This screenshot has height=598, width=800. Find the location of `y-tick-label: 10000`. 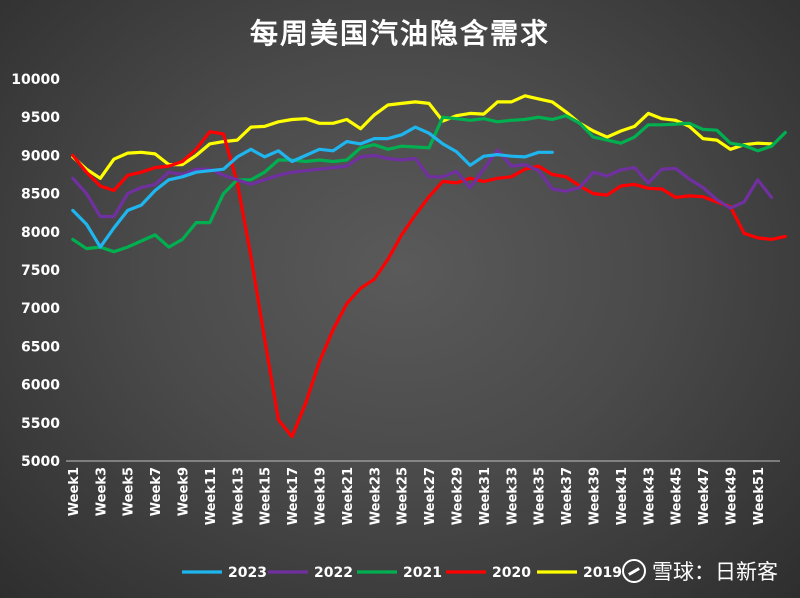

y-tick-label: 10000 is located at coordinates (35, 80).